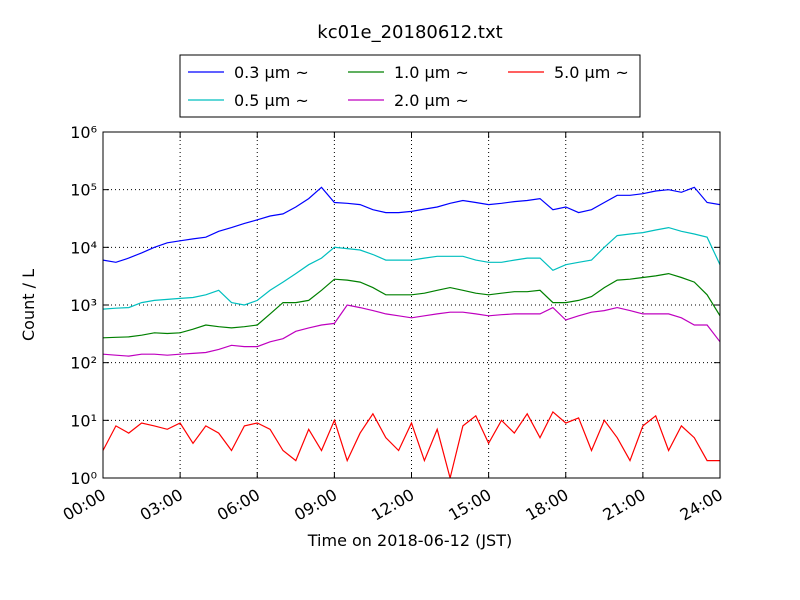 This screenshot has height=600, width=800. Describe the element at coordinates (83, 247) in the screenshot. I see `y-tick-label: 10⁴` at that location.